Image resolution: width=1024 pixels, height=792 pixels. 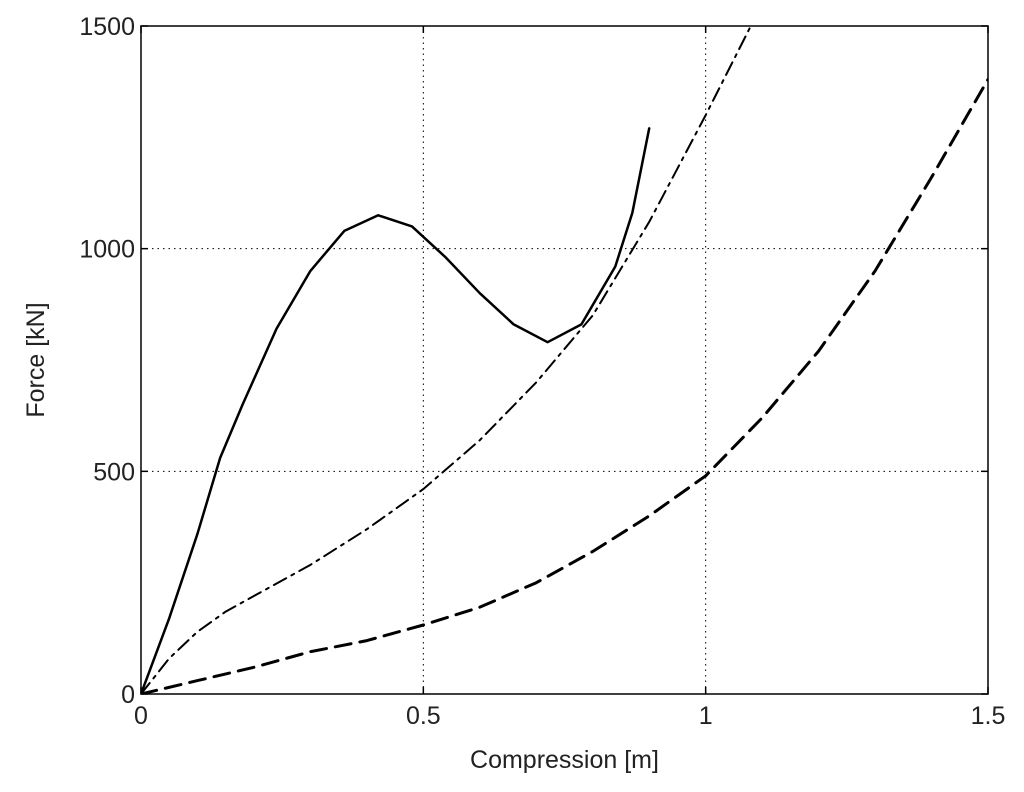 I want to click on y-tick-label: 1000, so click(x=107, y=250).